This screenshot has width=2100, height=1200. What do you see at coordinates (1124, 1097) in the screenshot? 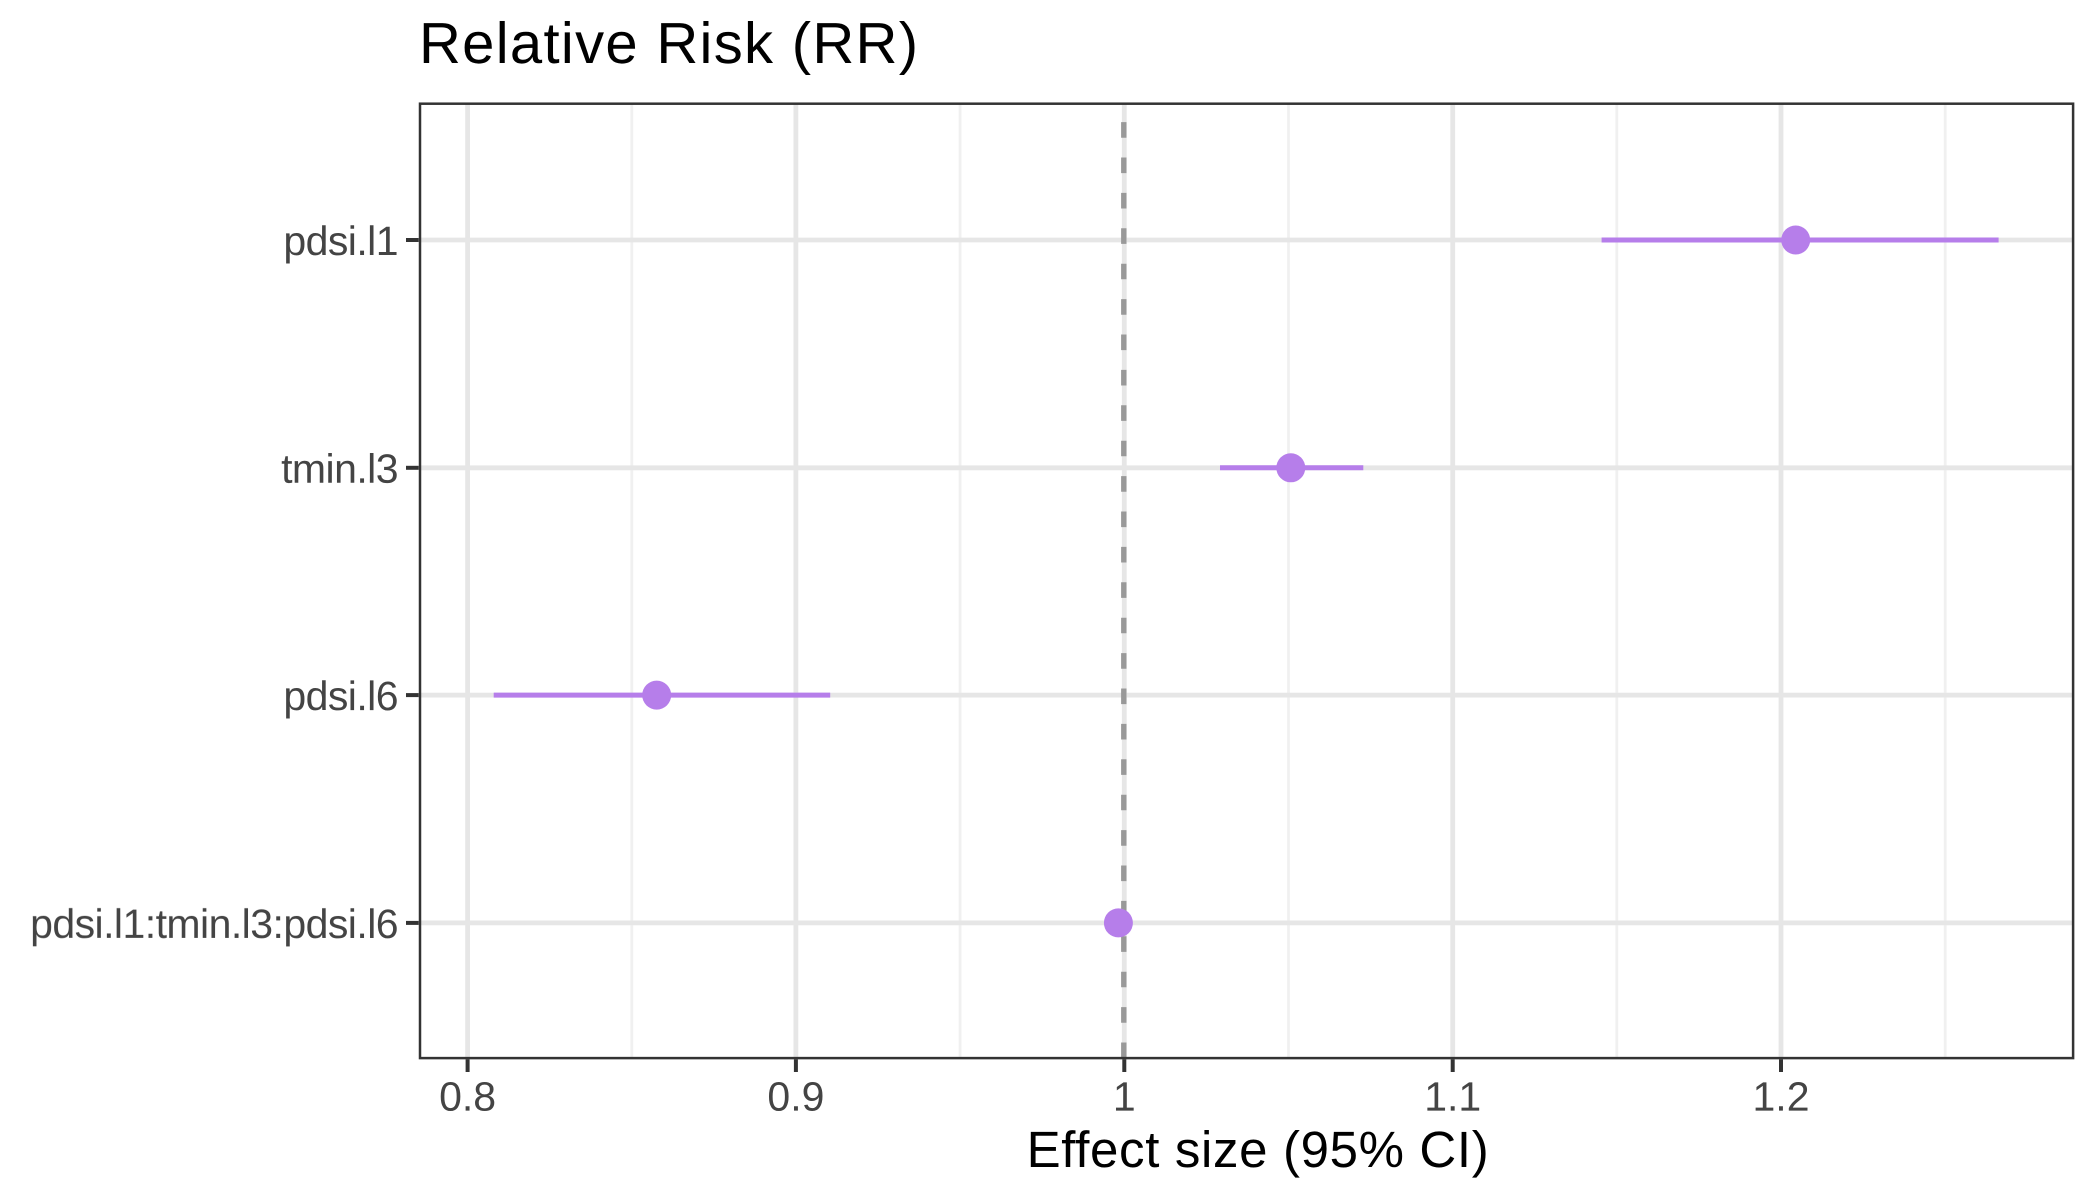
I see `svg-text: 1` at bounding box center [1124, 1097].